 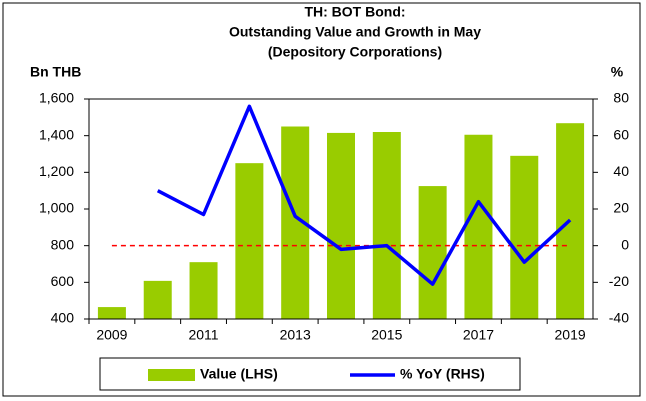 What do you see at coordinates (570, 335) in the screenshot?
I see `x-tick-label: 2019` at bounding box center [570, 335].